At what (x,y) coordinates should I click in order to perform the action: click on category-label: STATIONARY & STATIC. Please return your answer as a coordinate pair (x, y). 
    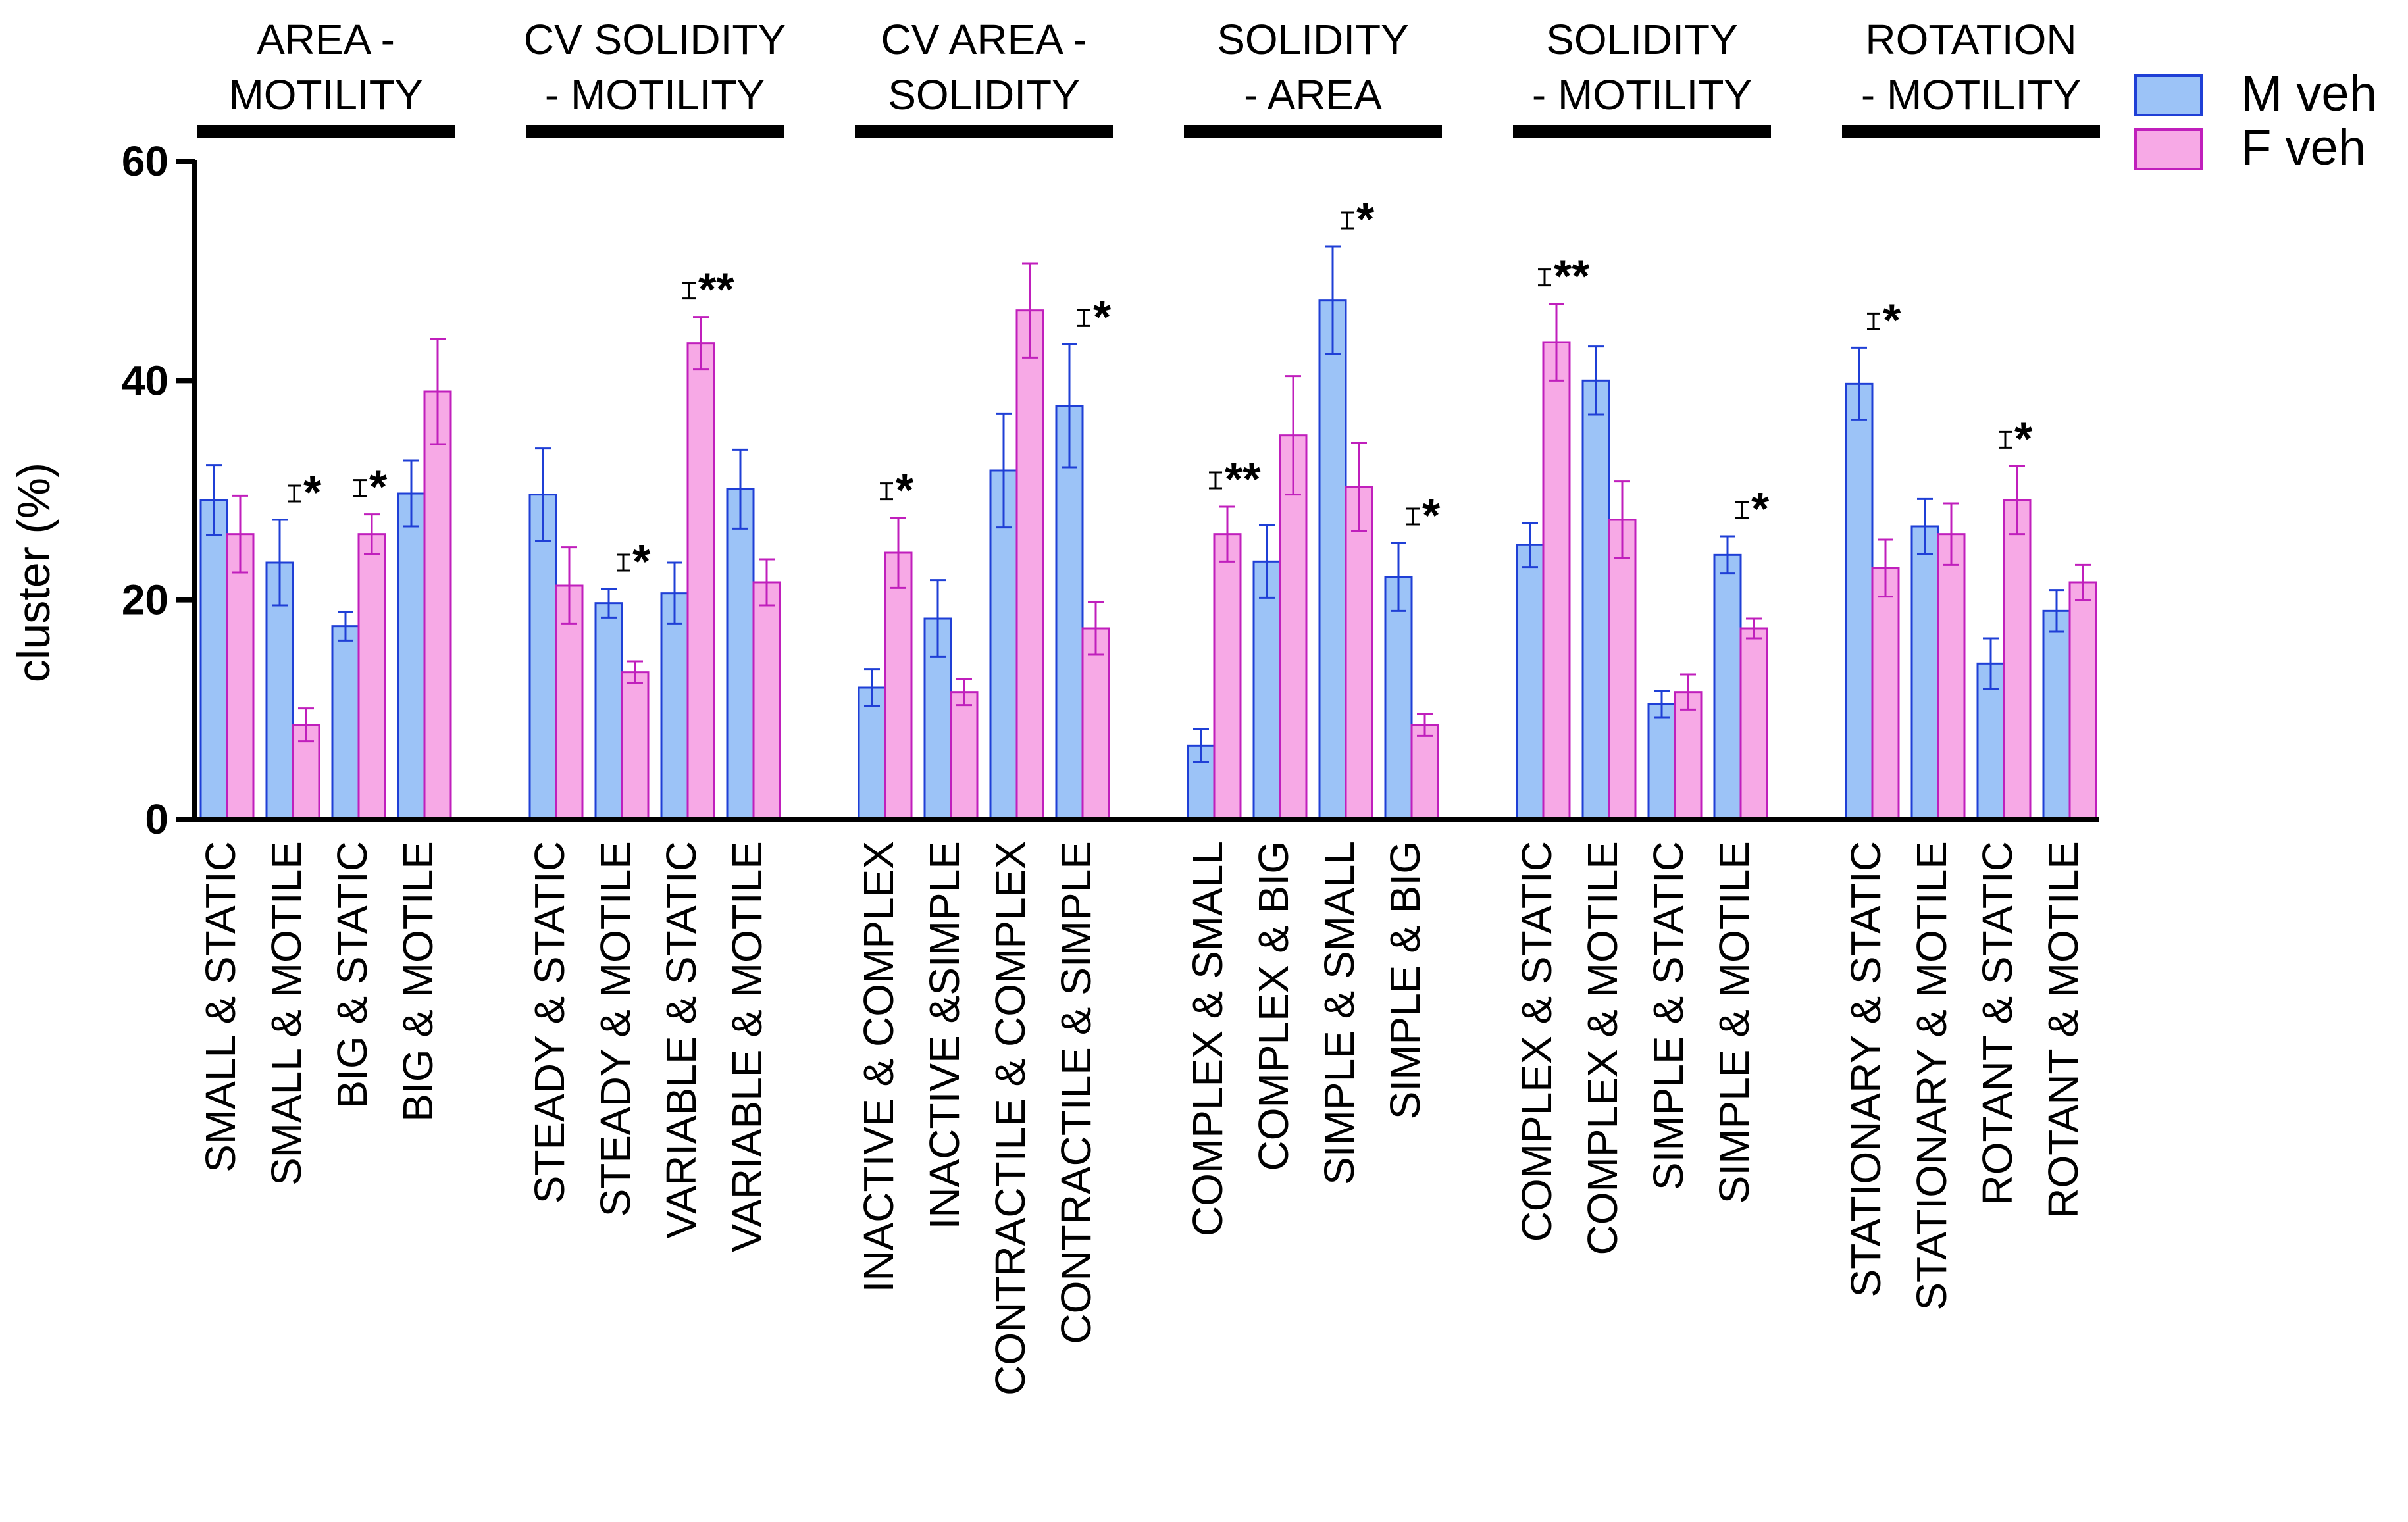
    Looking at the image, I should click on (1866, 1069).